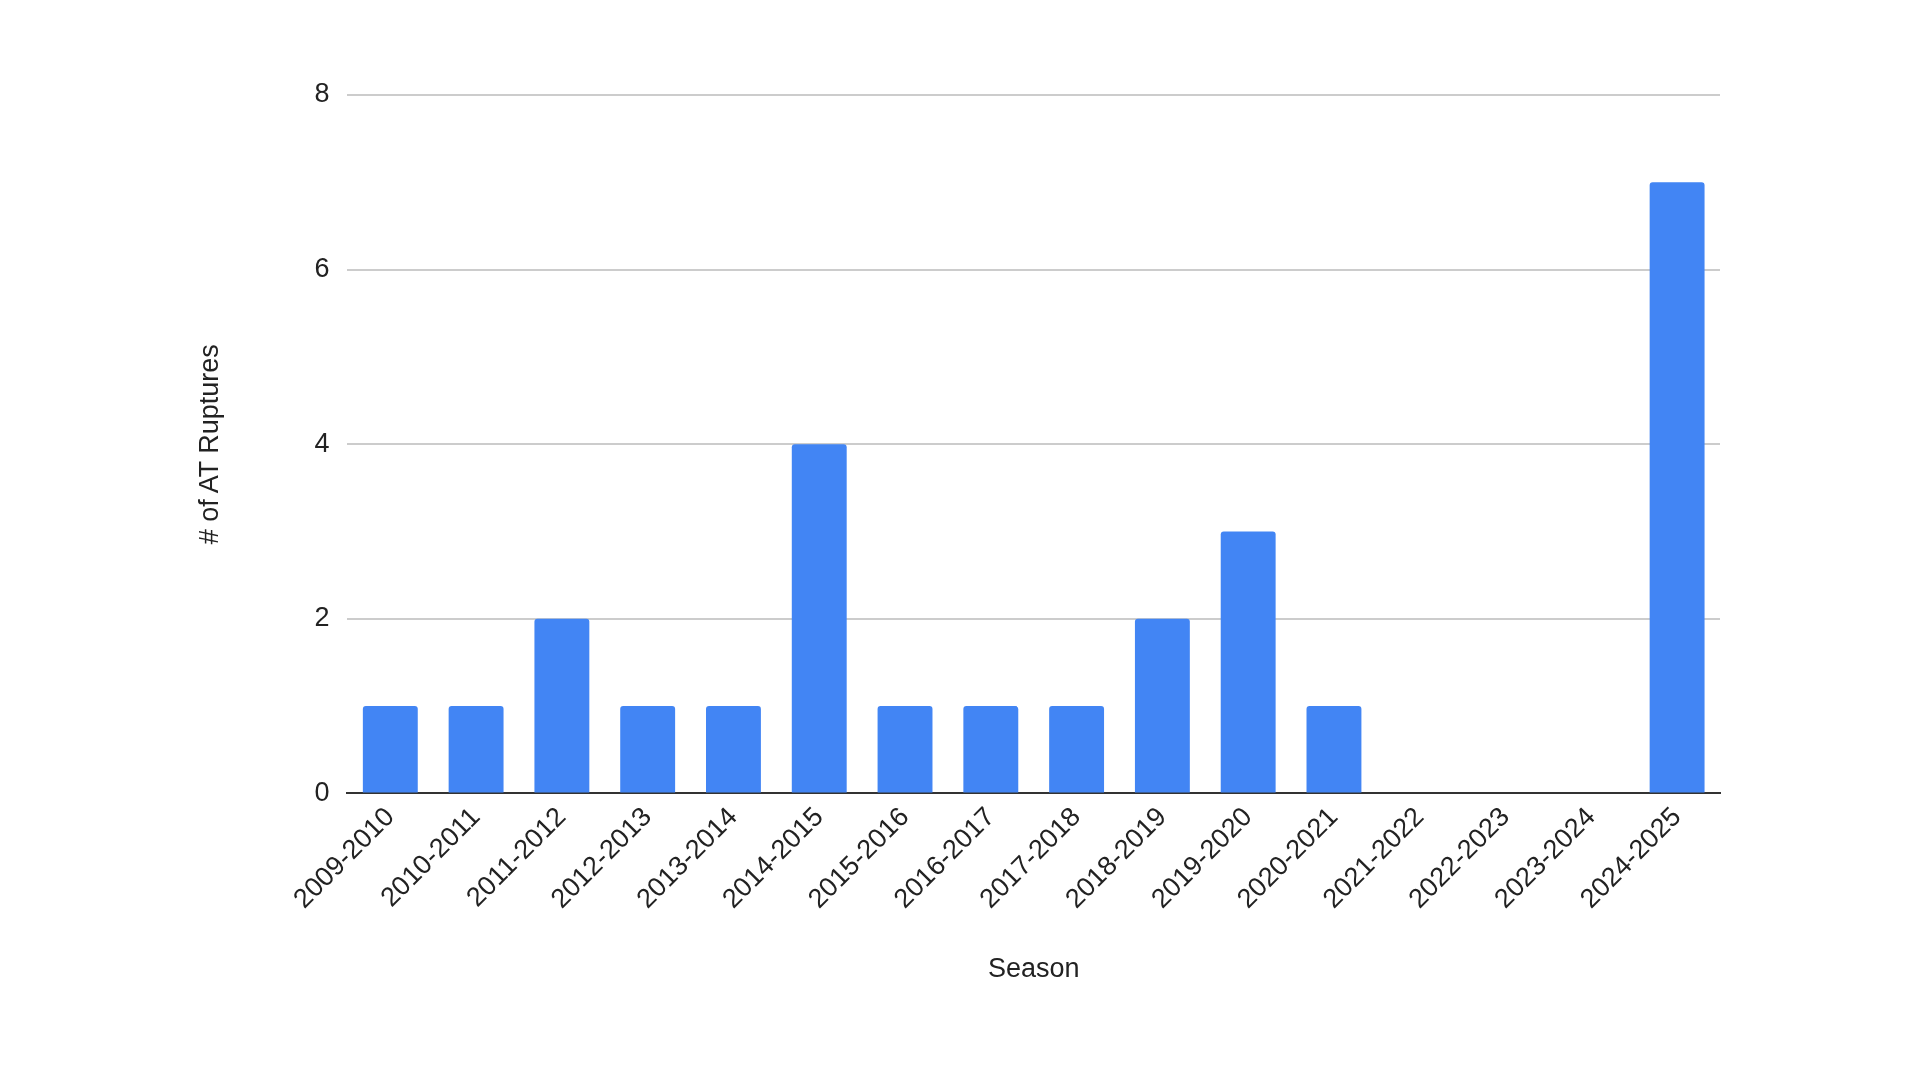  What do you see at coordinates (208, 444) in the screenshot?
I see `y-axis-title: # of AT Ruptures` at bounding box center [208, 444].